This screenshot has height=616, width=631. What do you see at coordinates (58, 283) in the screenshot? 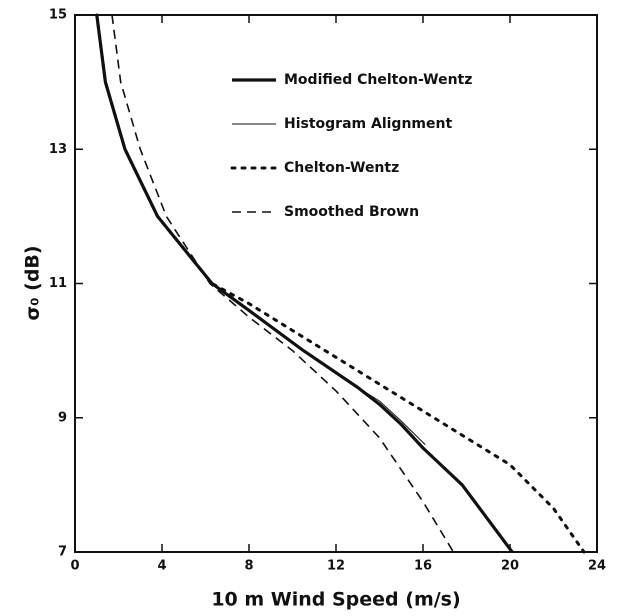
I see `y-tick-label: 11` at bounding box center [58, 283].